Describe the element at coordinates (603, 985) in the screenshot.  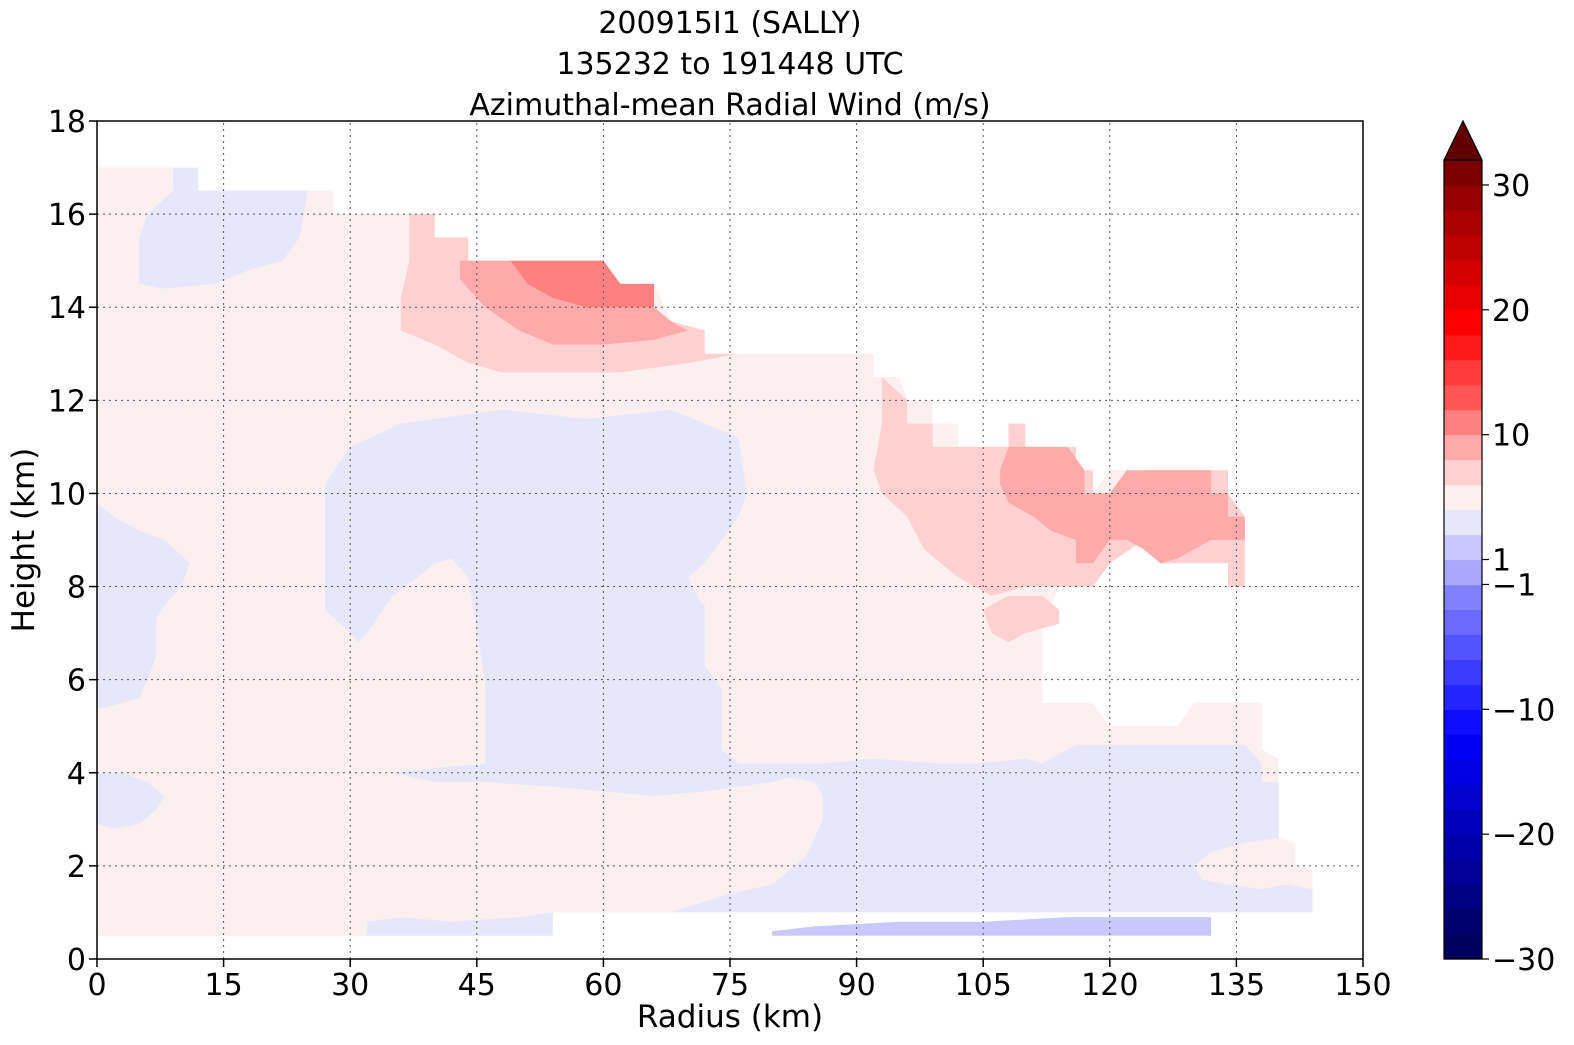
I see `x-tick-label: 60` at that location.